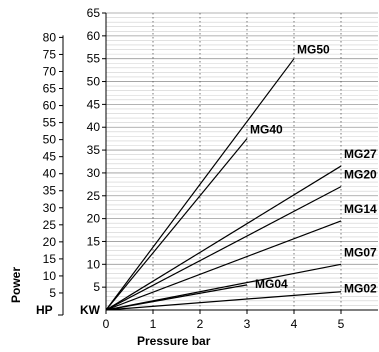 The height and width of the screenshot is (352, 379). I want to click on series-line-mg07, so click(223, 287).